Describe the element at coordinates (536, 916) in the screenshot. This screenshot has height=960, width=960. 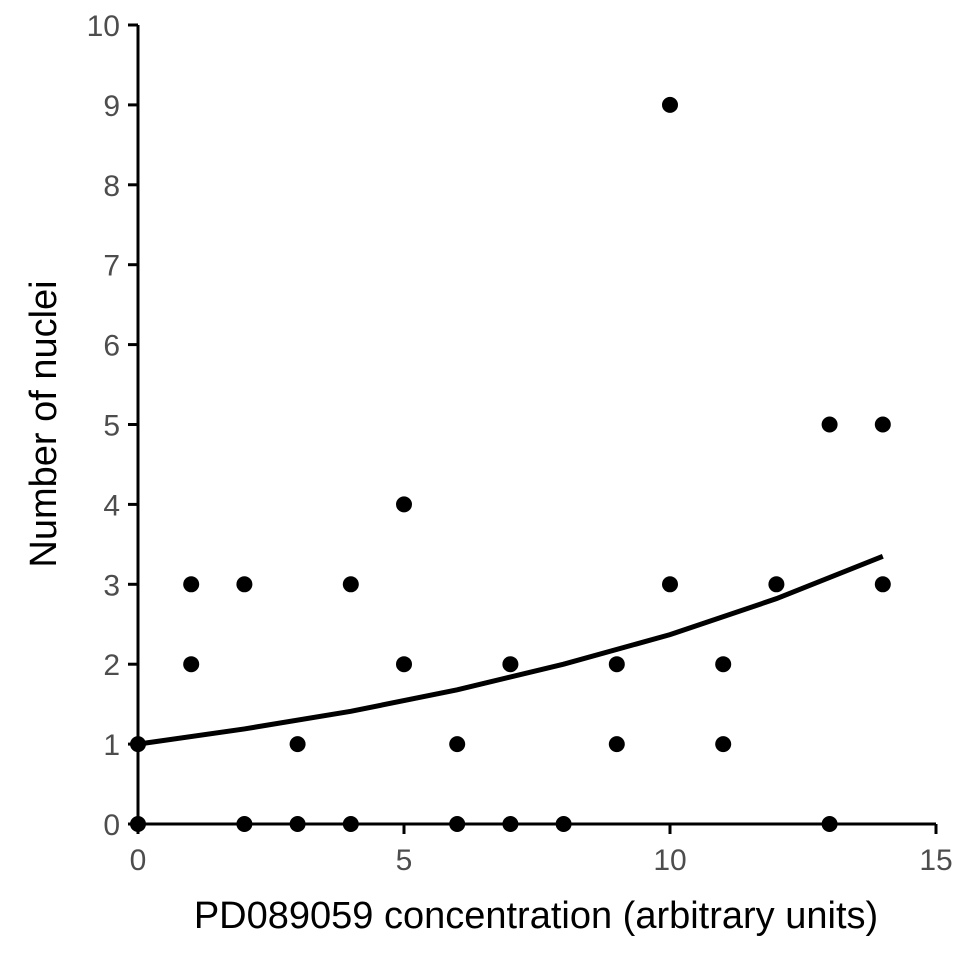
I see `x-axis-title: PD089059 concentration (arbitrary units)` at that location.